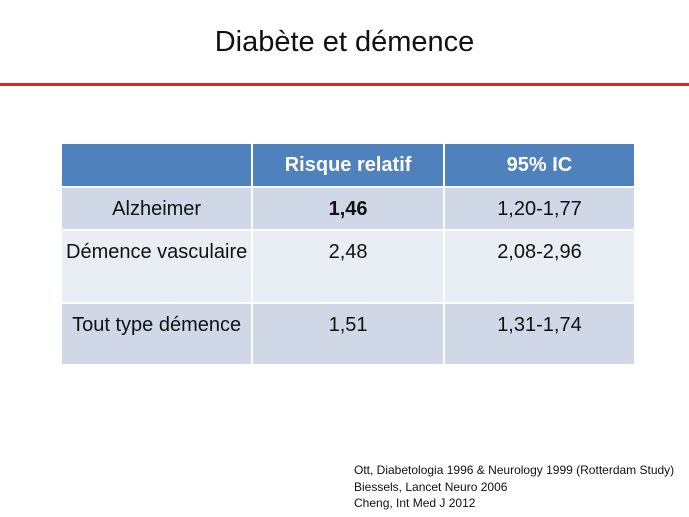  Describe the element at coordinates (158, 209) in the screenshot. I see `row-label: Alzheimer` at that location.